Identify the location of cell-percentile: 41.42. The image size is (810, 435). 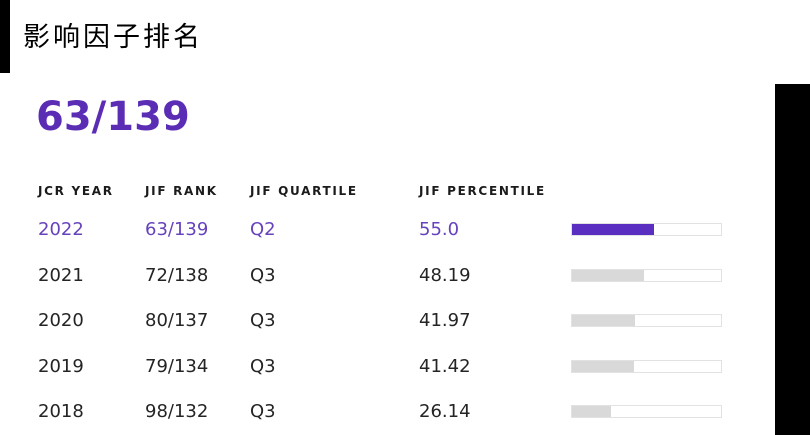
(445, 366).